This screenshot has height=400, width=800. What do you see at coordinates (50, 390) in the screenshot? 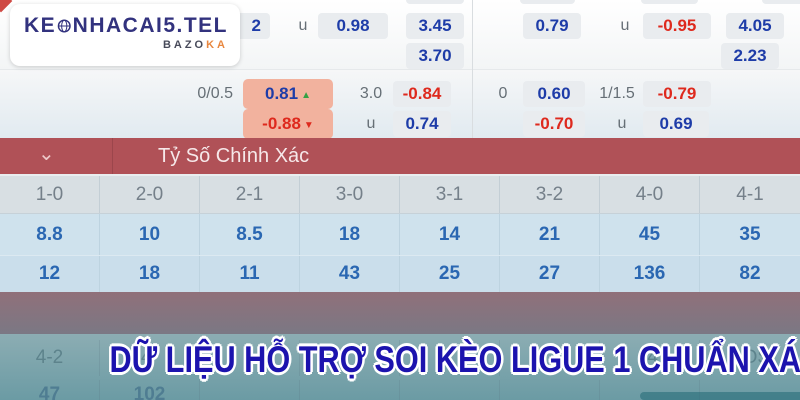
I see `score-odds: 47` at bounding box center [50, 390].